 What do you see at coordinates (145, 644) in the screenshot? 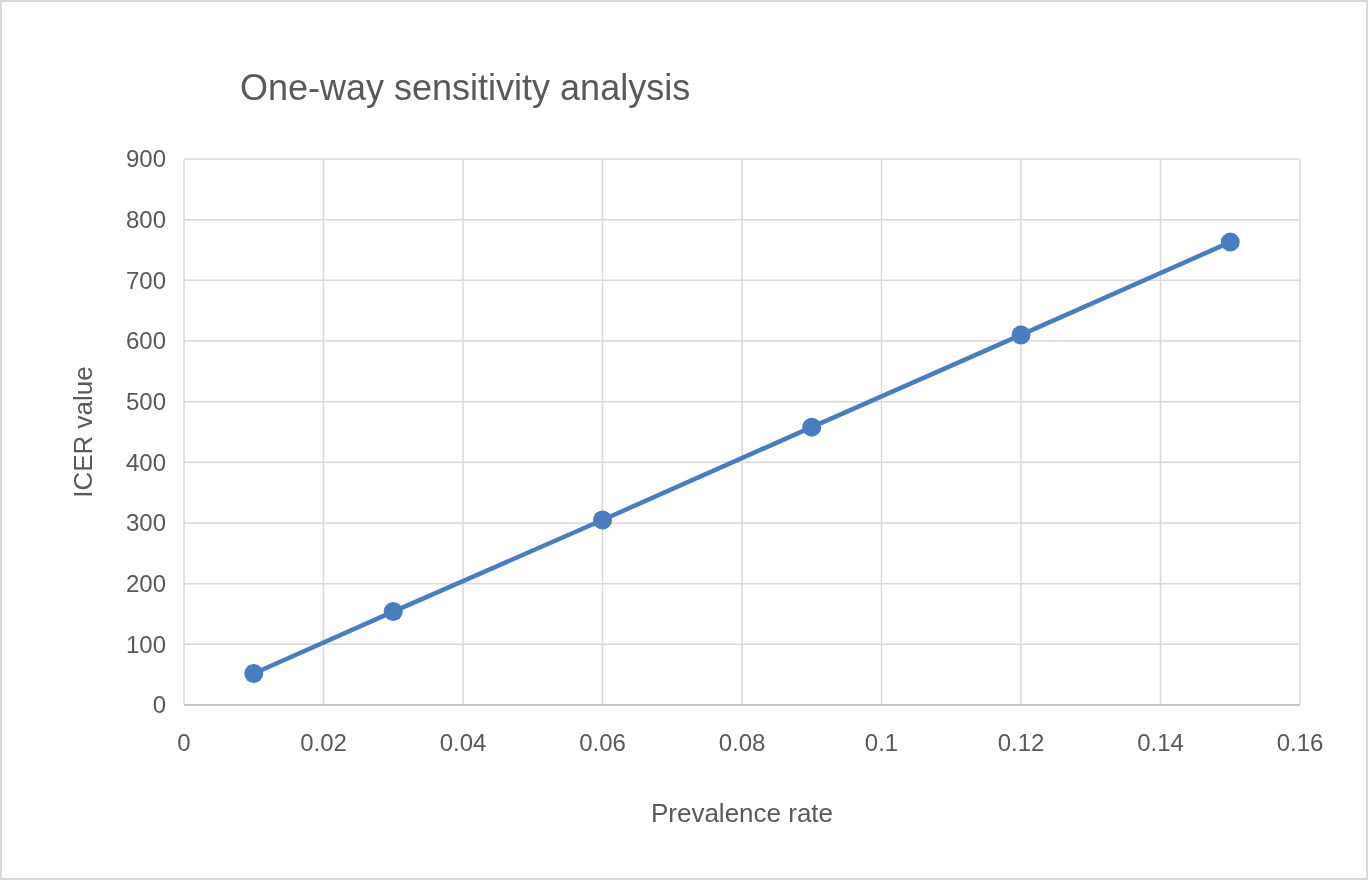
I see `y-tick-label: 100` at bounding box center [145, 644].